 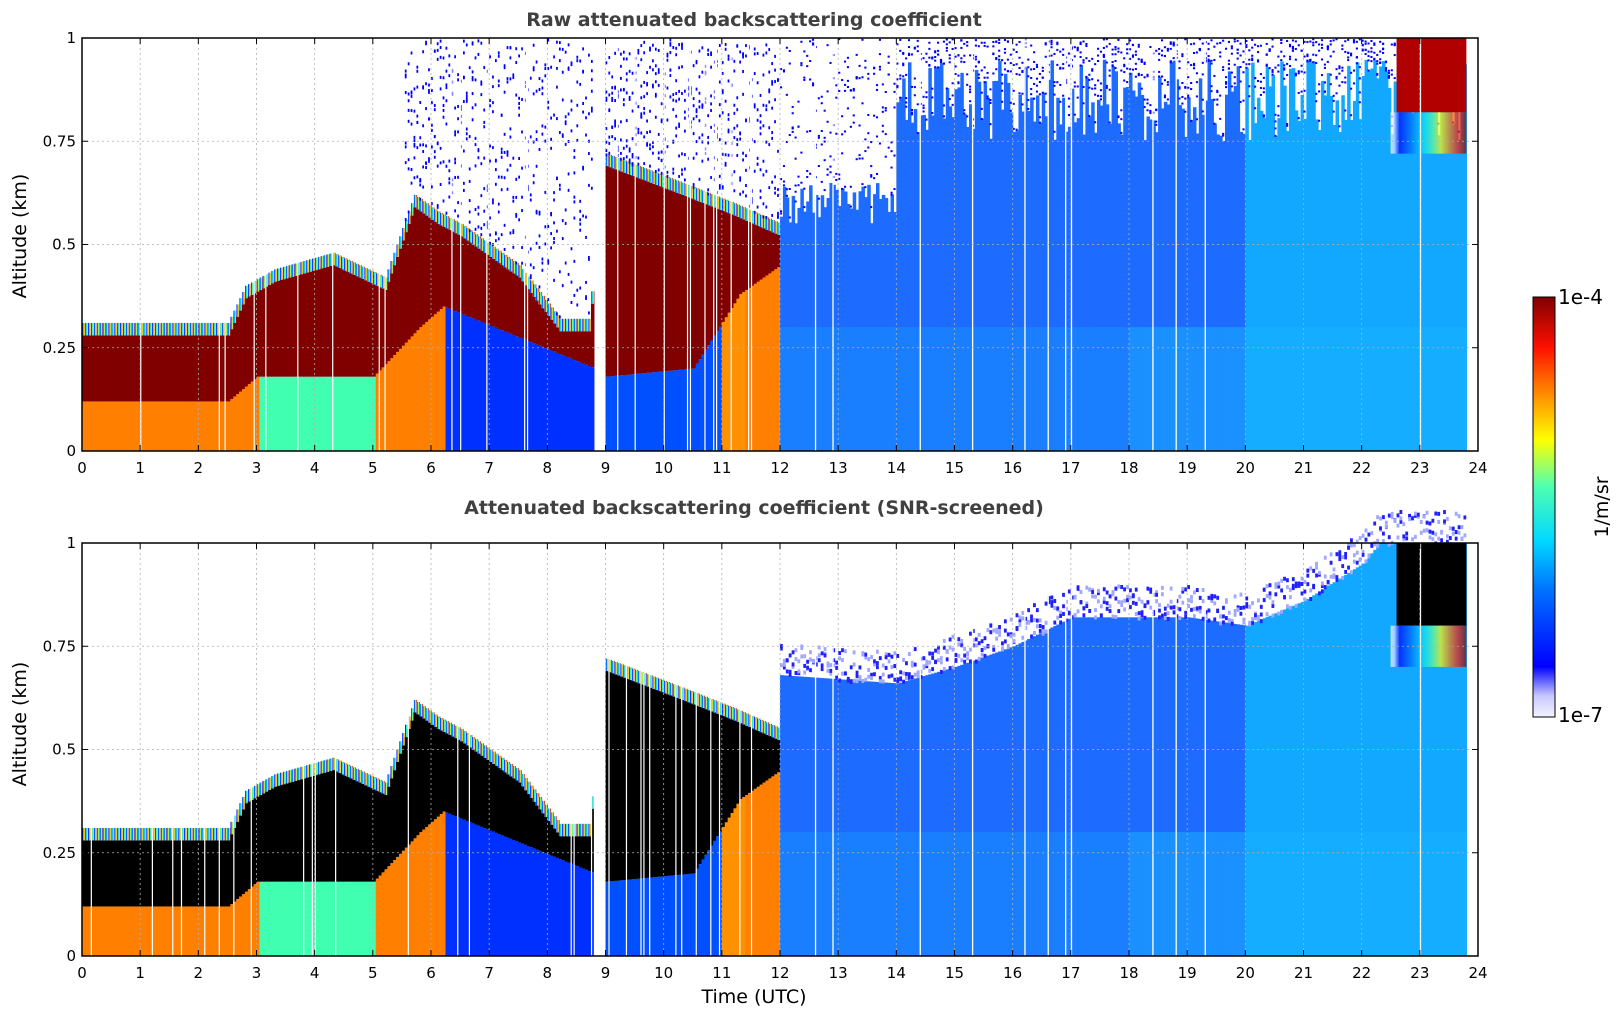 What do you see at coordinates (1070, 468) in the screenshot?
I see `x-tick-label: 17` at bounding box center [1070, 468].